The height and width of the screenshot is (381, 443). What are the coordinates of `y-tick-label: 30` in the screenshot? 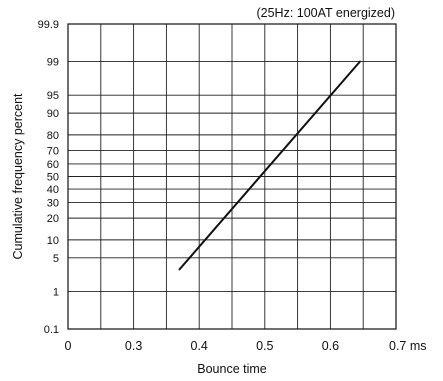 It's located at (53, 203).